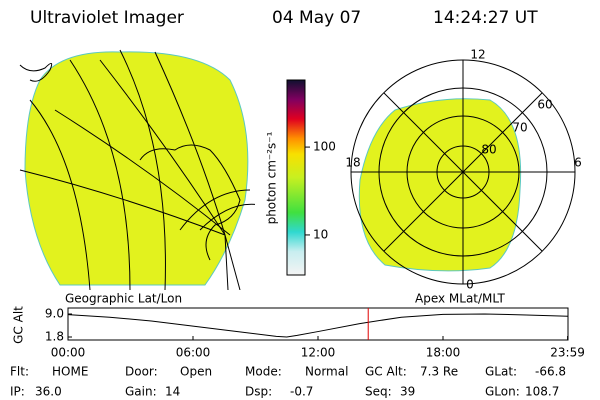 The width and height of the screenshot is (600, 400). I want to click on field-value: 108.7, so click(542, 392).